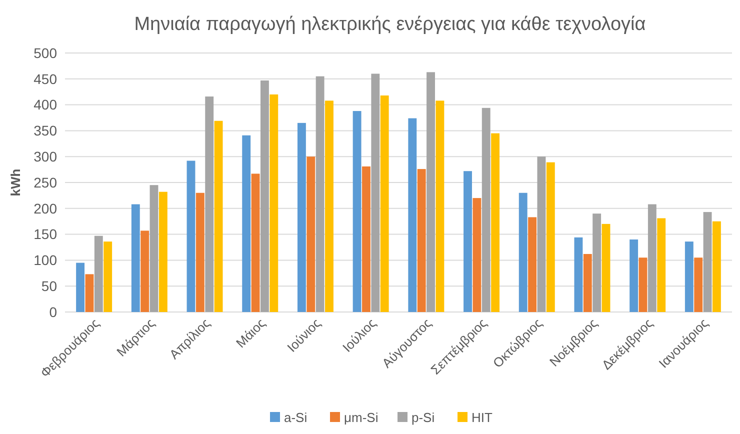 The image size is (740, 434). I want to click on legend-label: p-Si, so click(423, 417).